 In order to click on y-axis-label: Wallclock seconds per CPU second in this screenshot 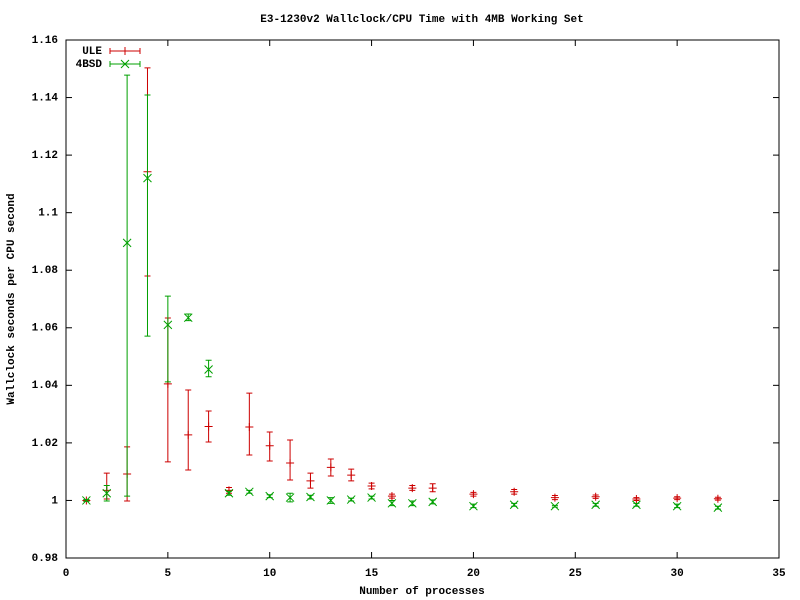, I will do `click(12, 298)`.